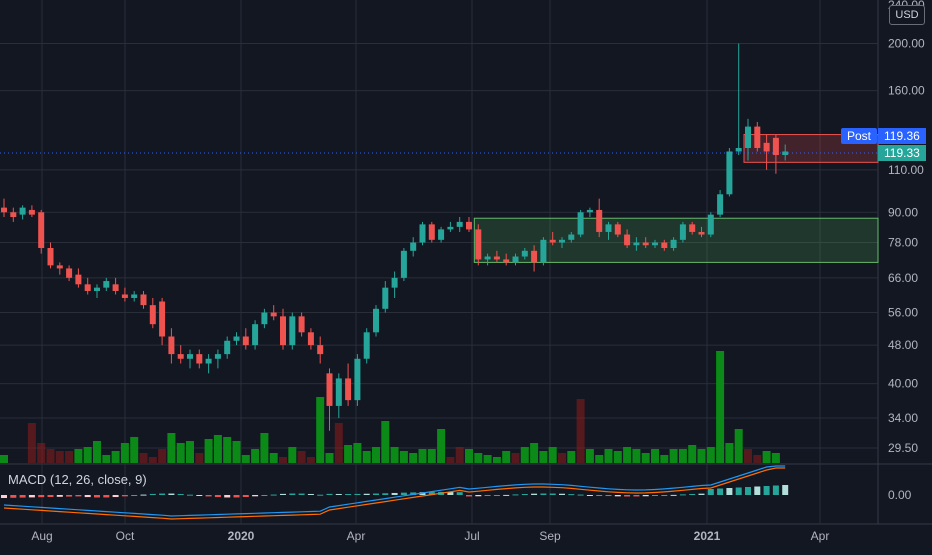 This screenshot has height=555, width=932. I want to click on price-tick: 160.00, so click(906, 91).